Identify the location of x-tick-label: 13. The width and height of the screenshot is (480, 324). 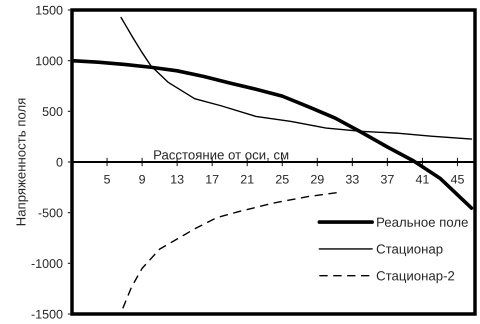
(177, 179).